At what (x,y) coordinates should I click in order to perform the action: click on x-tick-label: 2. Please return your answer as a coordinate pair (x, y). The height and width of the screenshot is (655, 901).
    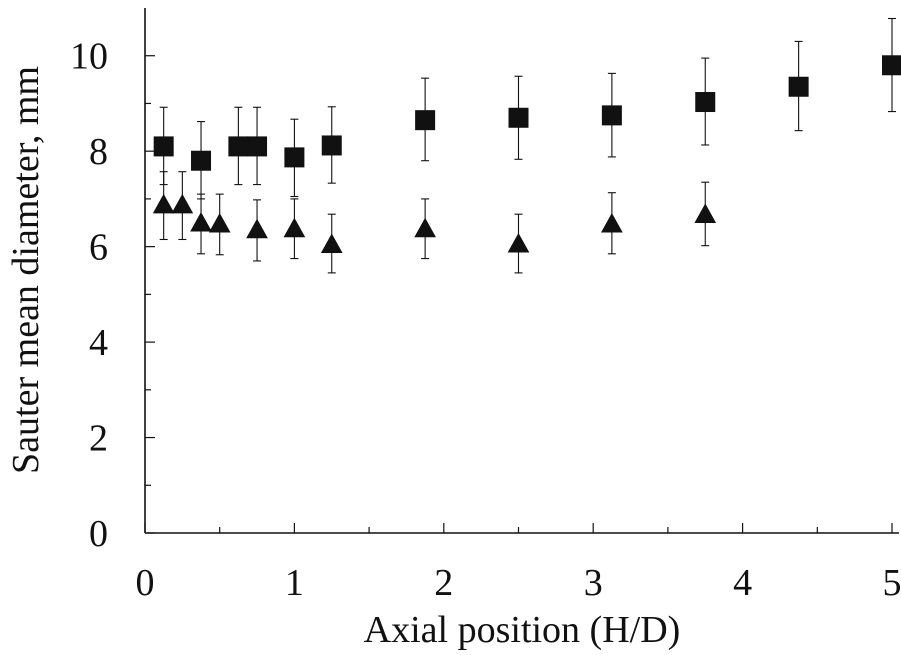
    Looking at the image, I should click on (443, 583).